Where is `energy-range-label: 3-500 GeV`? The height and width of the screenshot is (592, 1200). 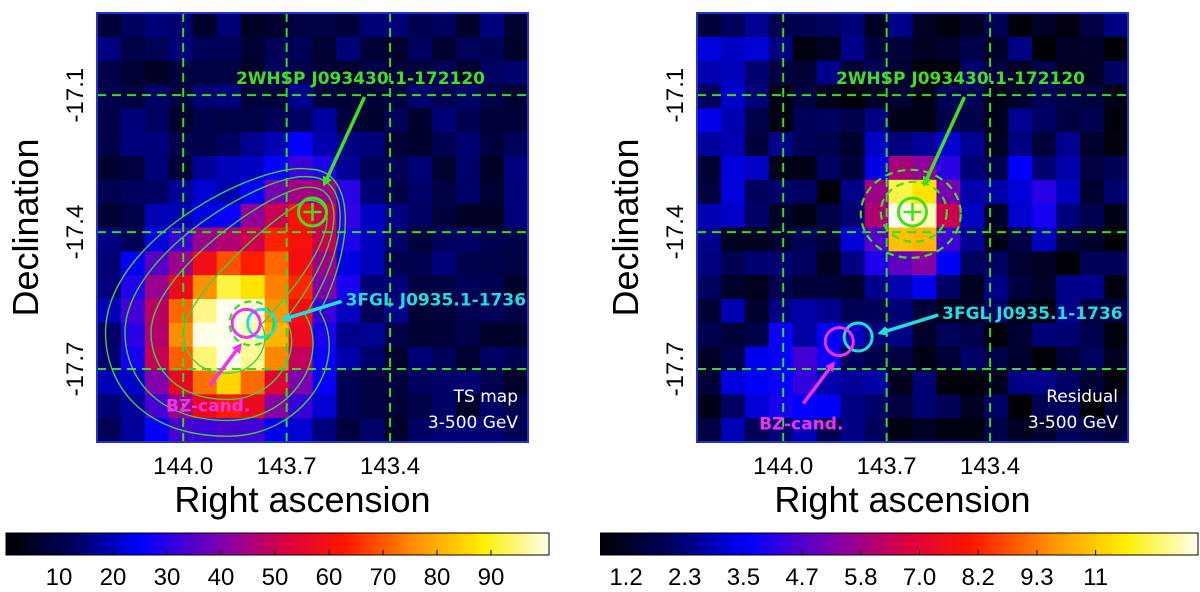
energy-range-label: 3-500 GeV is located at coordinates (473, 423).